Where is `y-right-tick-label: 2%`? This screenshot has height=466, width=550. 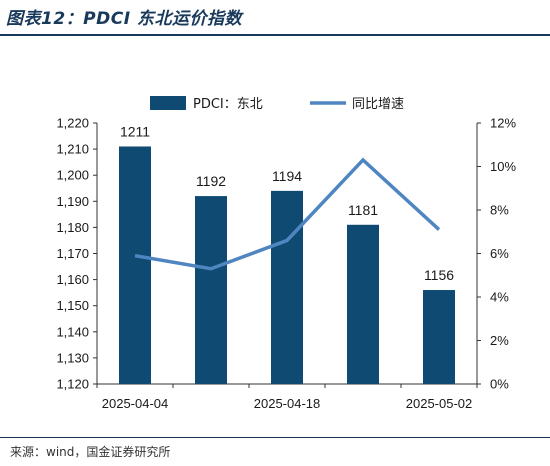 y-right-tick-label: 2% is located at coordinates (499, 340).